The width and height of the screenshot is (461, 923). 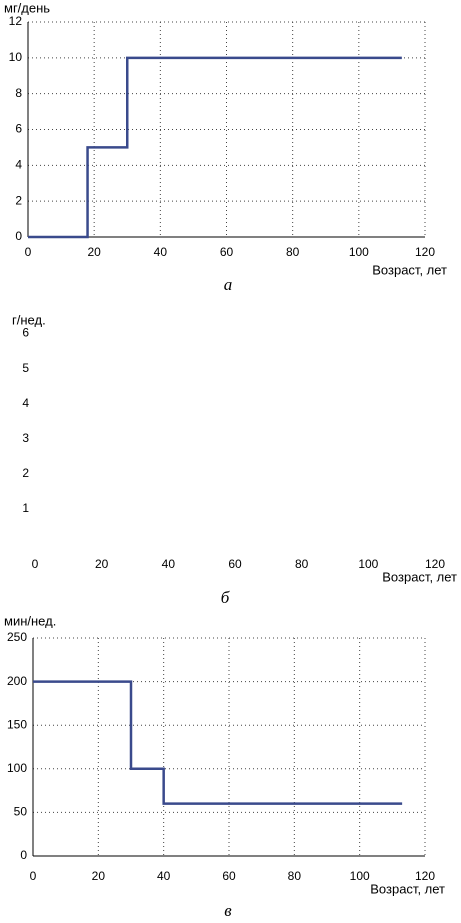 I want to click on data-line, so click(x=218, y=742).